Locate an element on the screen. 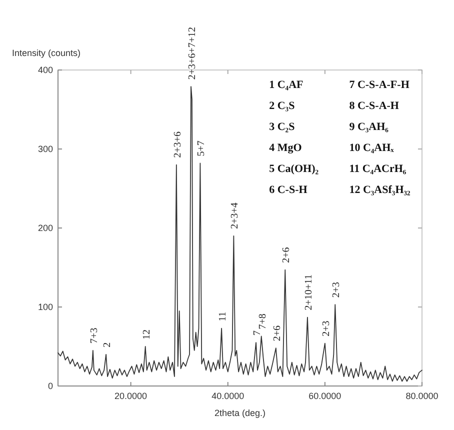 This screenshot has width=454, height=430. y-axis-title: Intensity (counts) is located at coordinates (46, 53).